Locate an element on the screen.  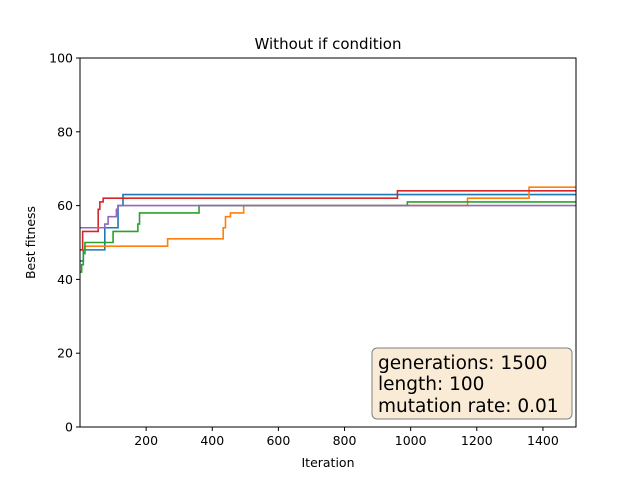
y-axis: 0 20 40 60 80 100 is located at coordinates (64, 243).